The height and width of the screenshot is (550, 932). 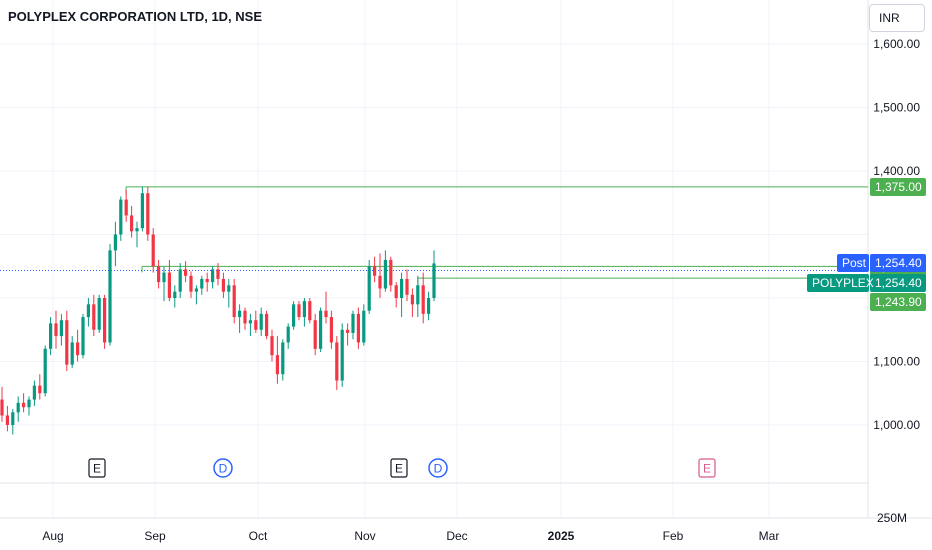 I want to click on y-tick-label: 1,100.00, so click(x=896, y=362).